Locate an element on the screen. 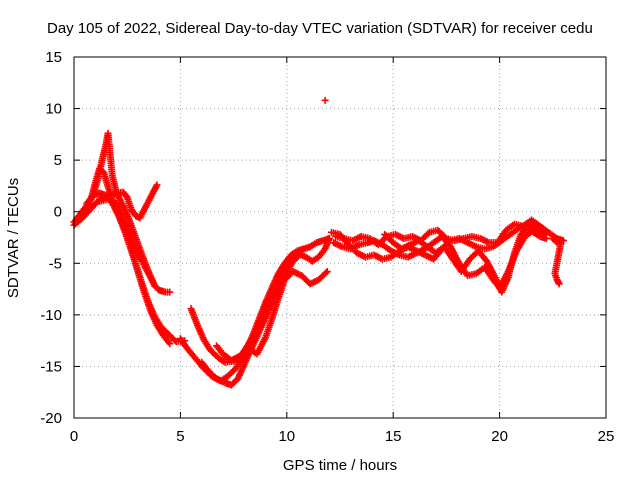 The image size is (640, 480). y-tick-label: 10 is located at coordinates (53, 109).